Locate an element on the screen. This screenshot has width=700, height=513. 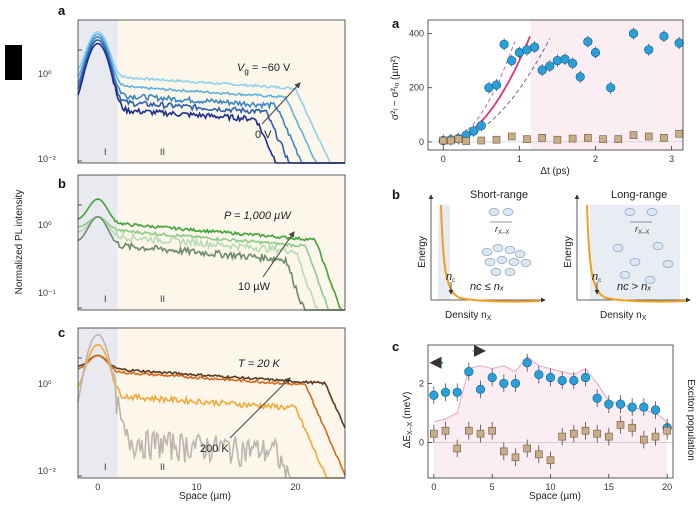
x-tick-label: 1 is located at coordinates (519, 159).